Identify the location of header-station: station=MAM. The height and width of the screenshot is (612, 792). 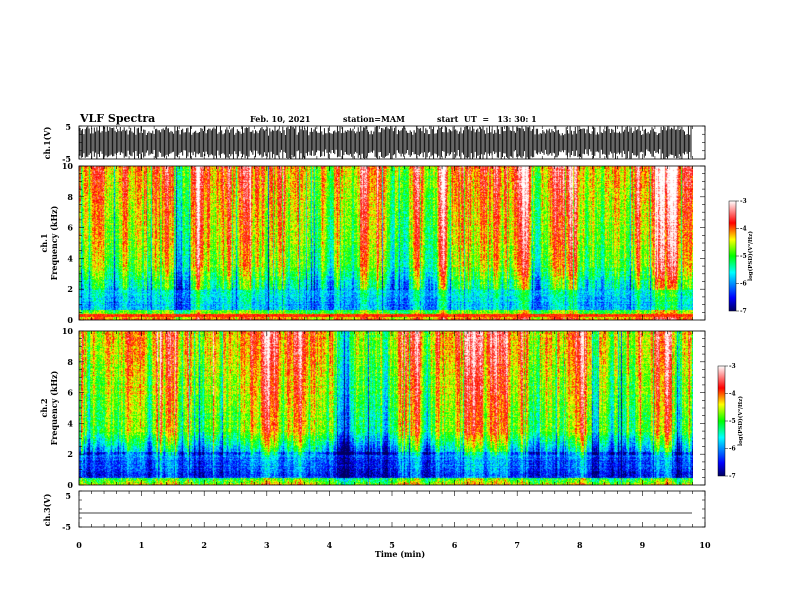
(374, 119).